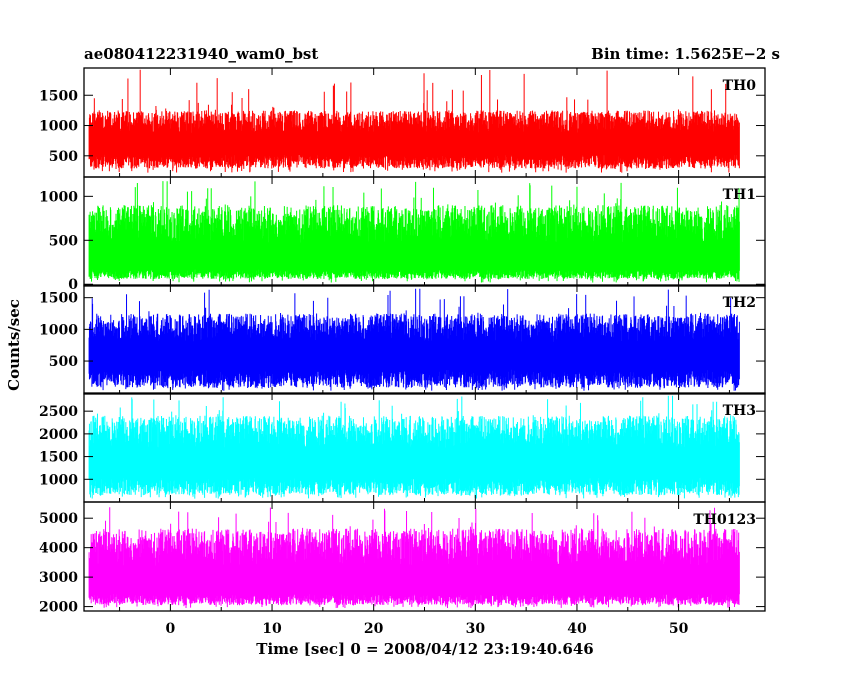 The width and height of the screenshot is (850, 680). I want to click on x-tick-label: 20, so click(374, 629).